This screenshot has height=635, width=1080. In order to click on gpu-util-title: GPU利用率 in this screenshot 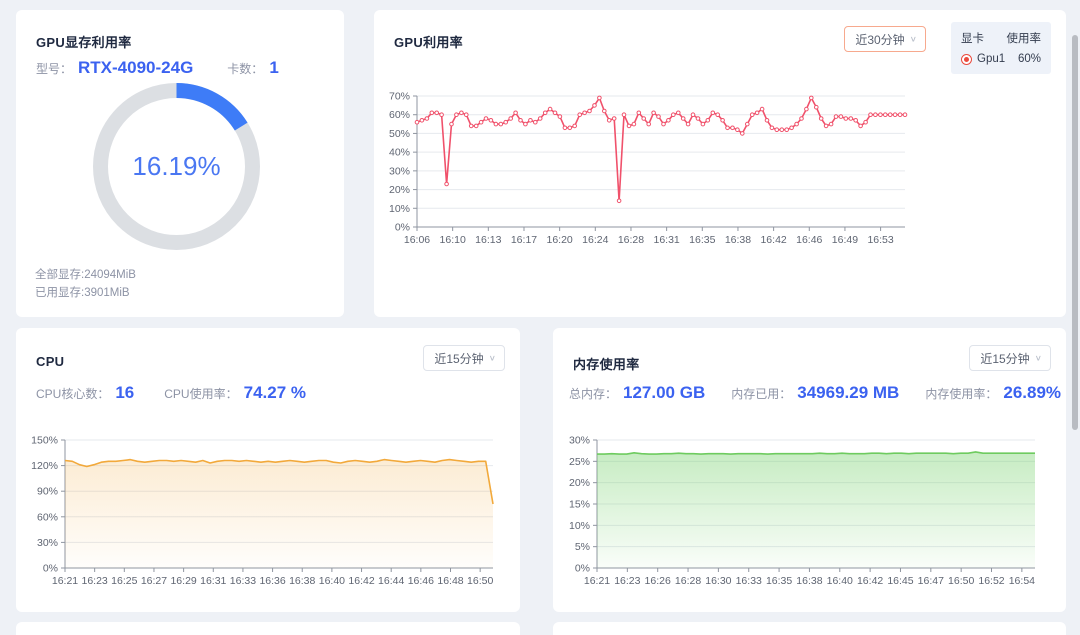, I will do `click(428, 42)`.